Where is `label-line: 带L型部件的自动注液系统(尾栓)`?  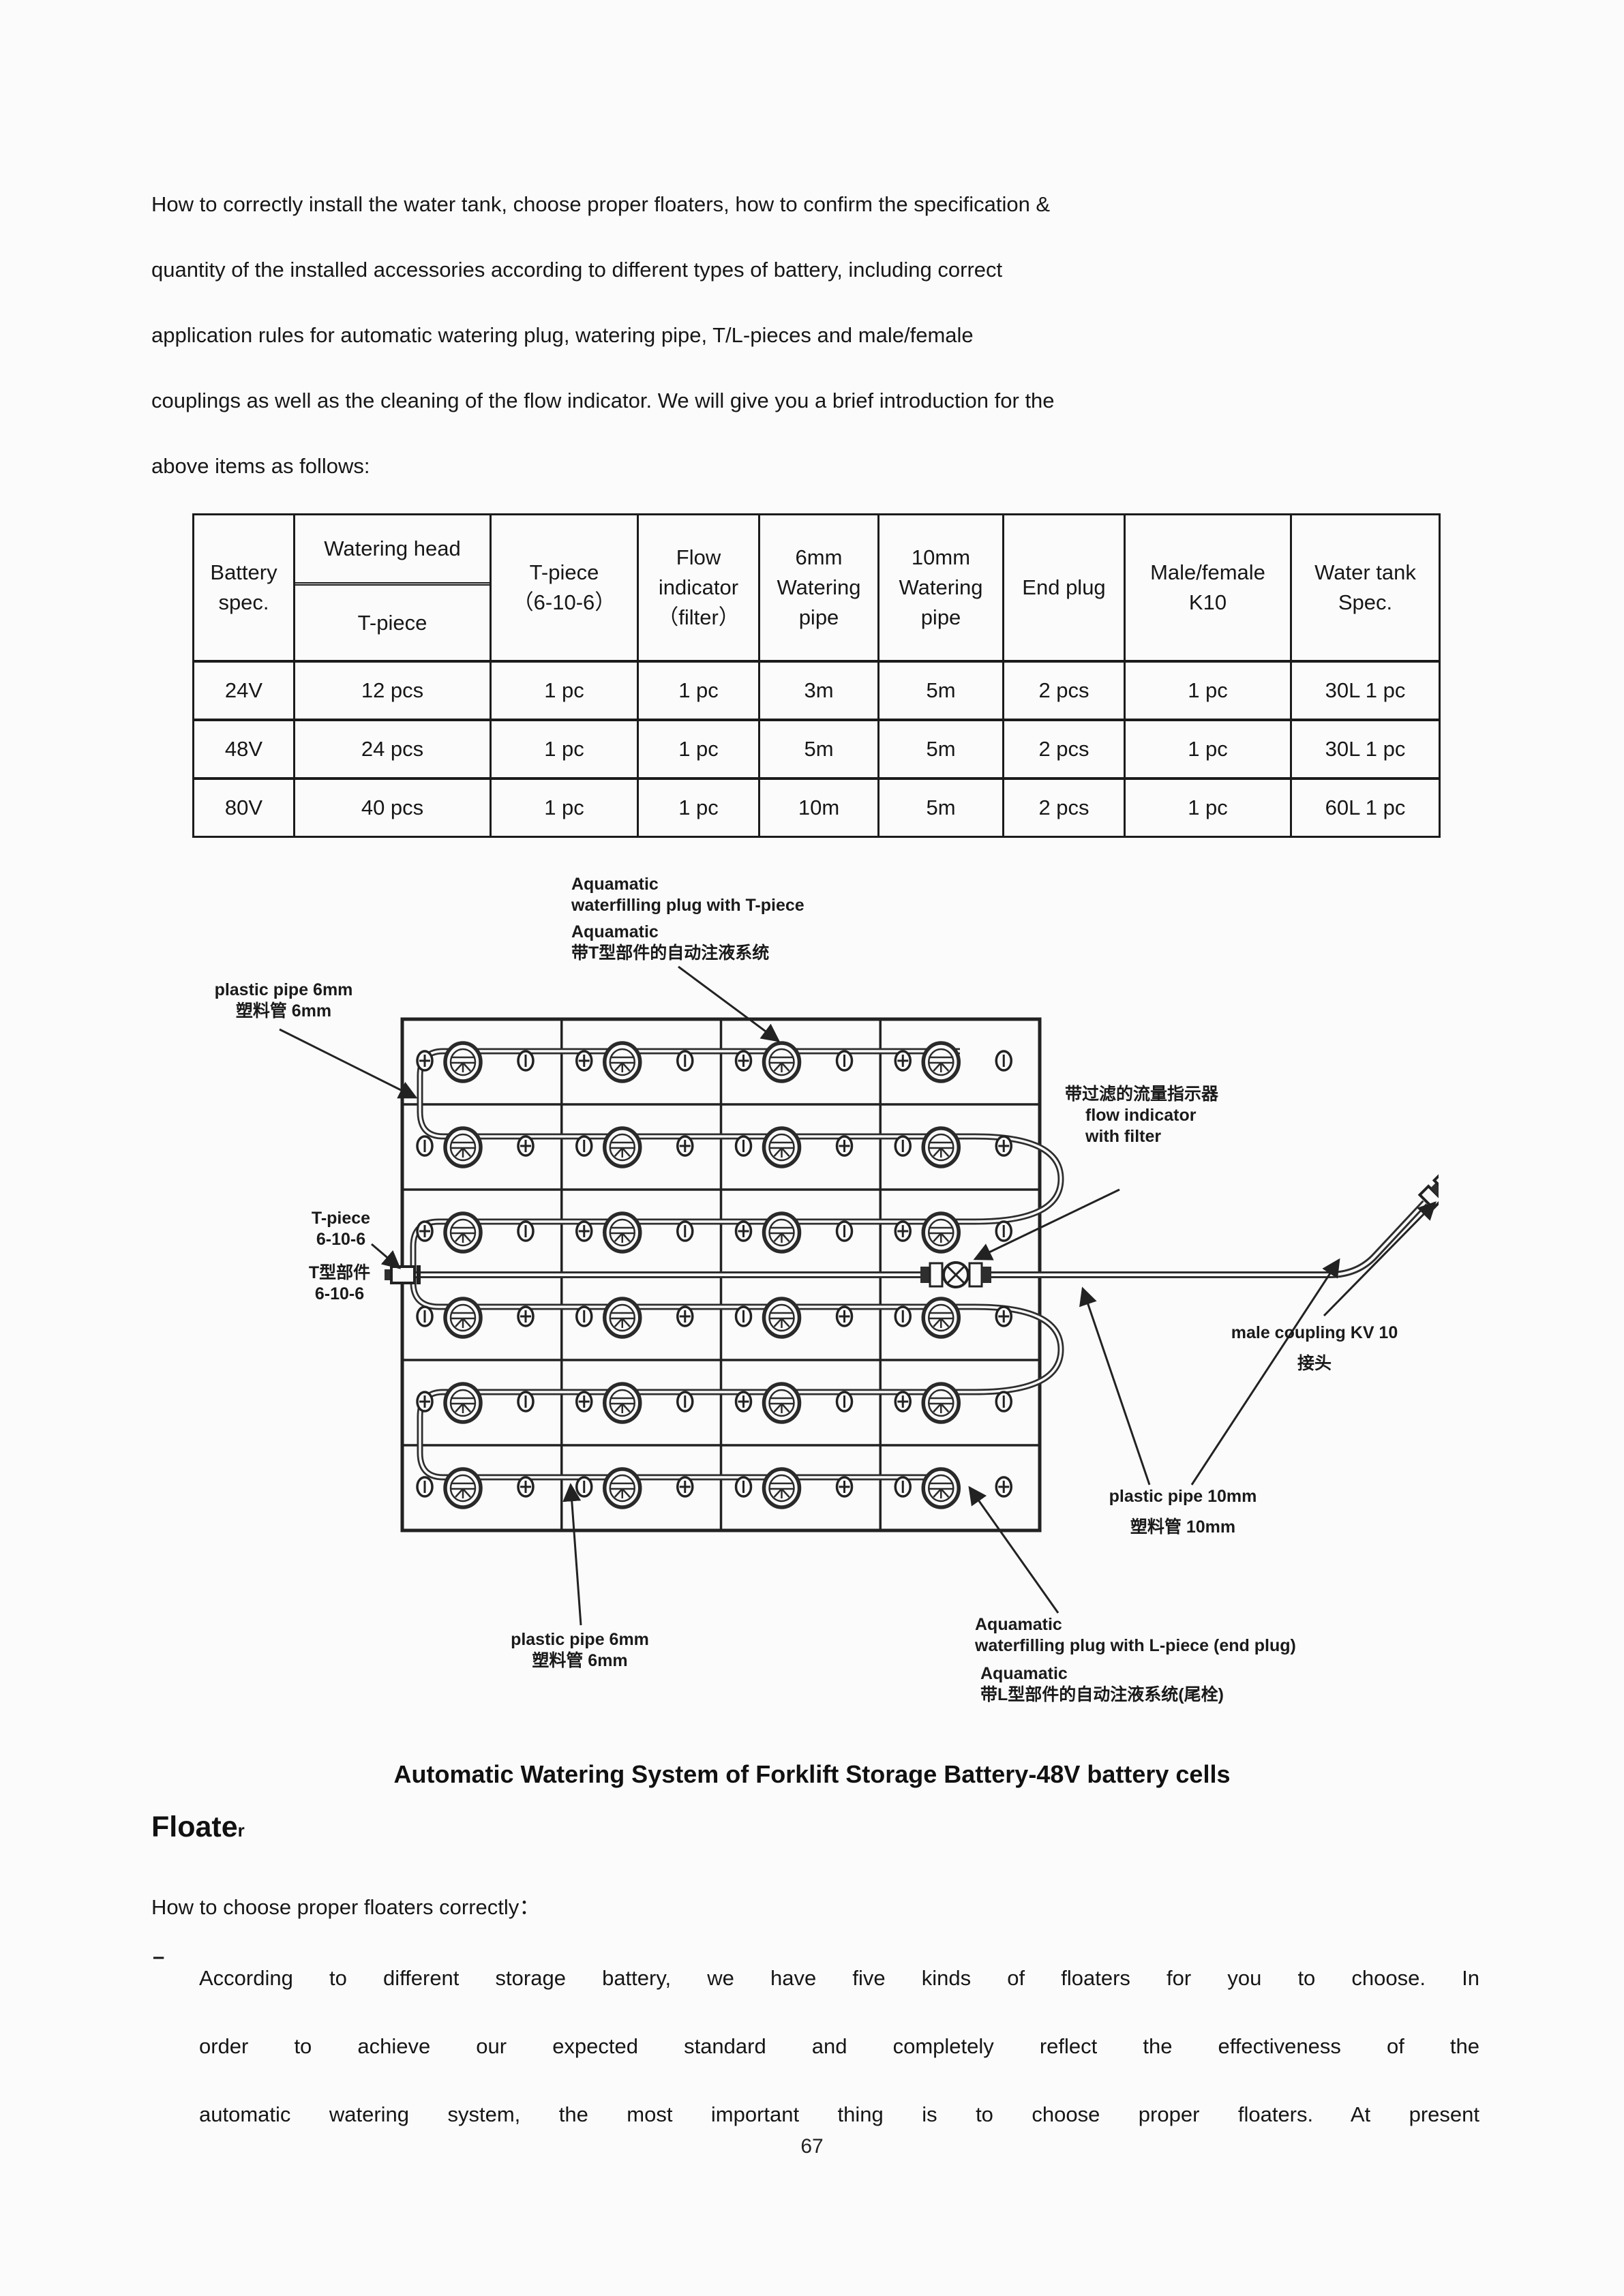
label-line: 带L型部件的自动注液系统(尾栓) is located at coordinates (1102, 1694).